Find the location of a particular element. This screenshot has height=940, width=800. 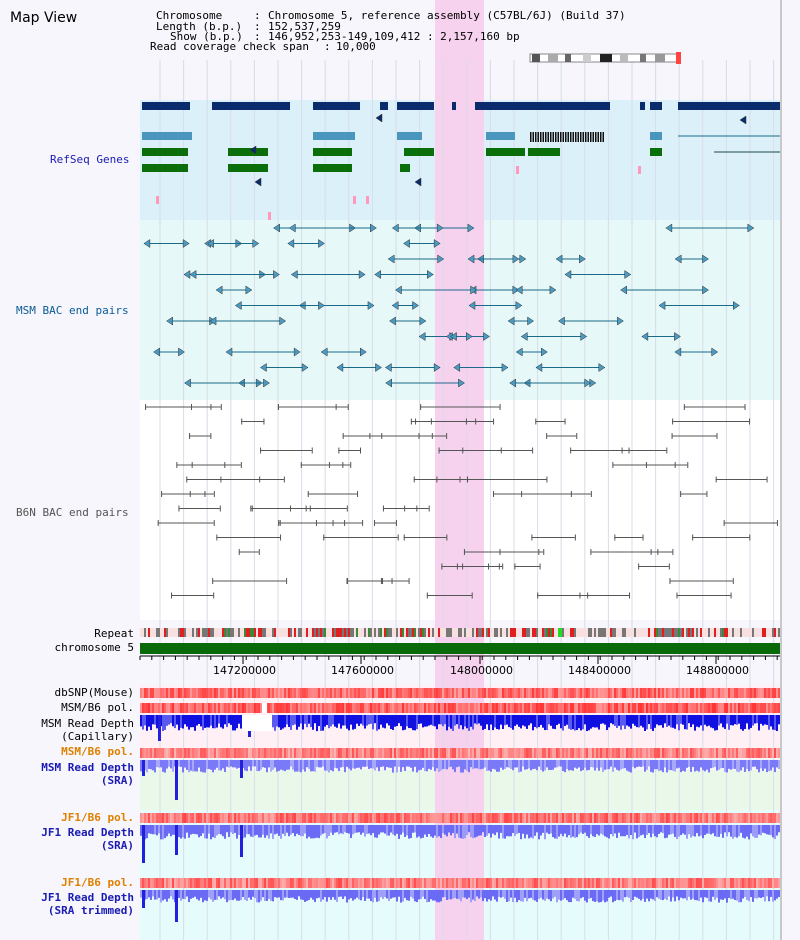

track-label-jf1-depth-sra: JF1 Read Depth is located at coordinates (87, 832).